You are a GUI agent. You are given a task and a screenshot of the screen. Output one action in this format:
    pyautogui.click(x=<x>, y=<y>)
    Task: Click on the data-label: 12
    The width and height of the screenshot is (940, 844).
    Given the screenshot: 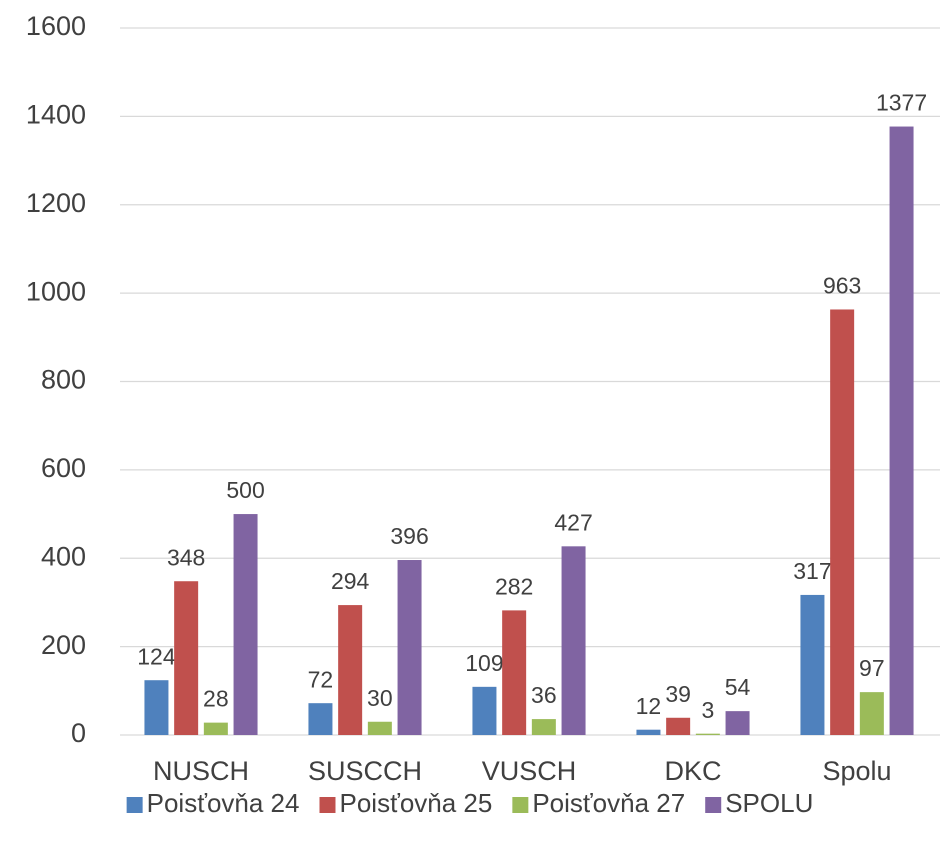 What is the action you would take?
    pyautogui.click(x=649, y=706)
    